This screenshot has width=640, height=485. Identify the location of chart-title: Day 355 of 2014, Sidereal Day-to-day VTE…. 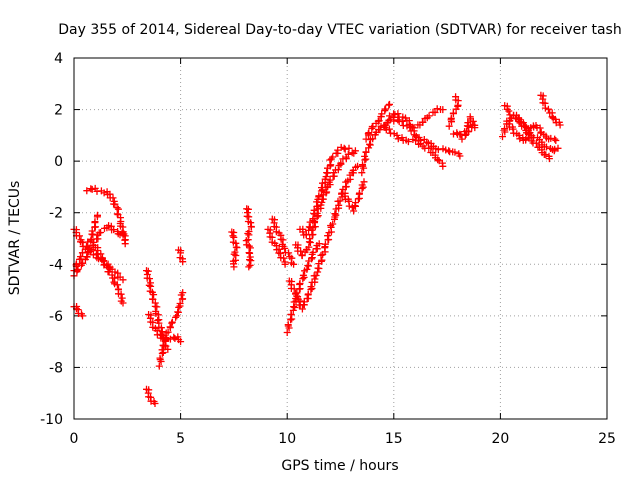
(339, 30).